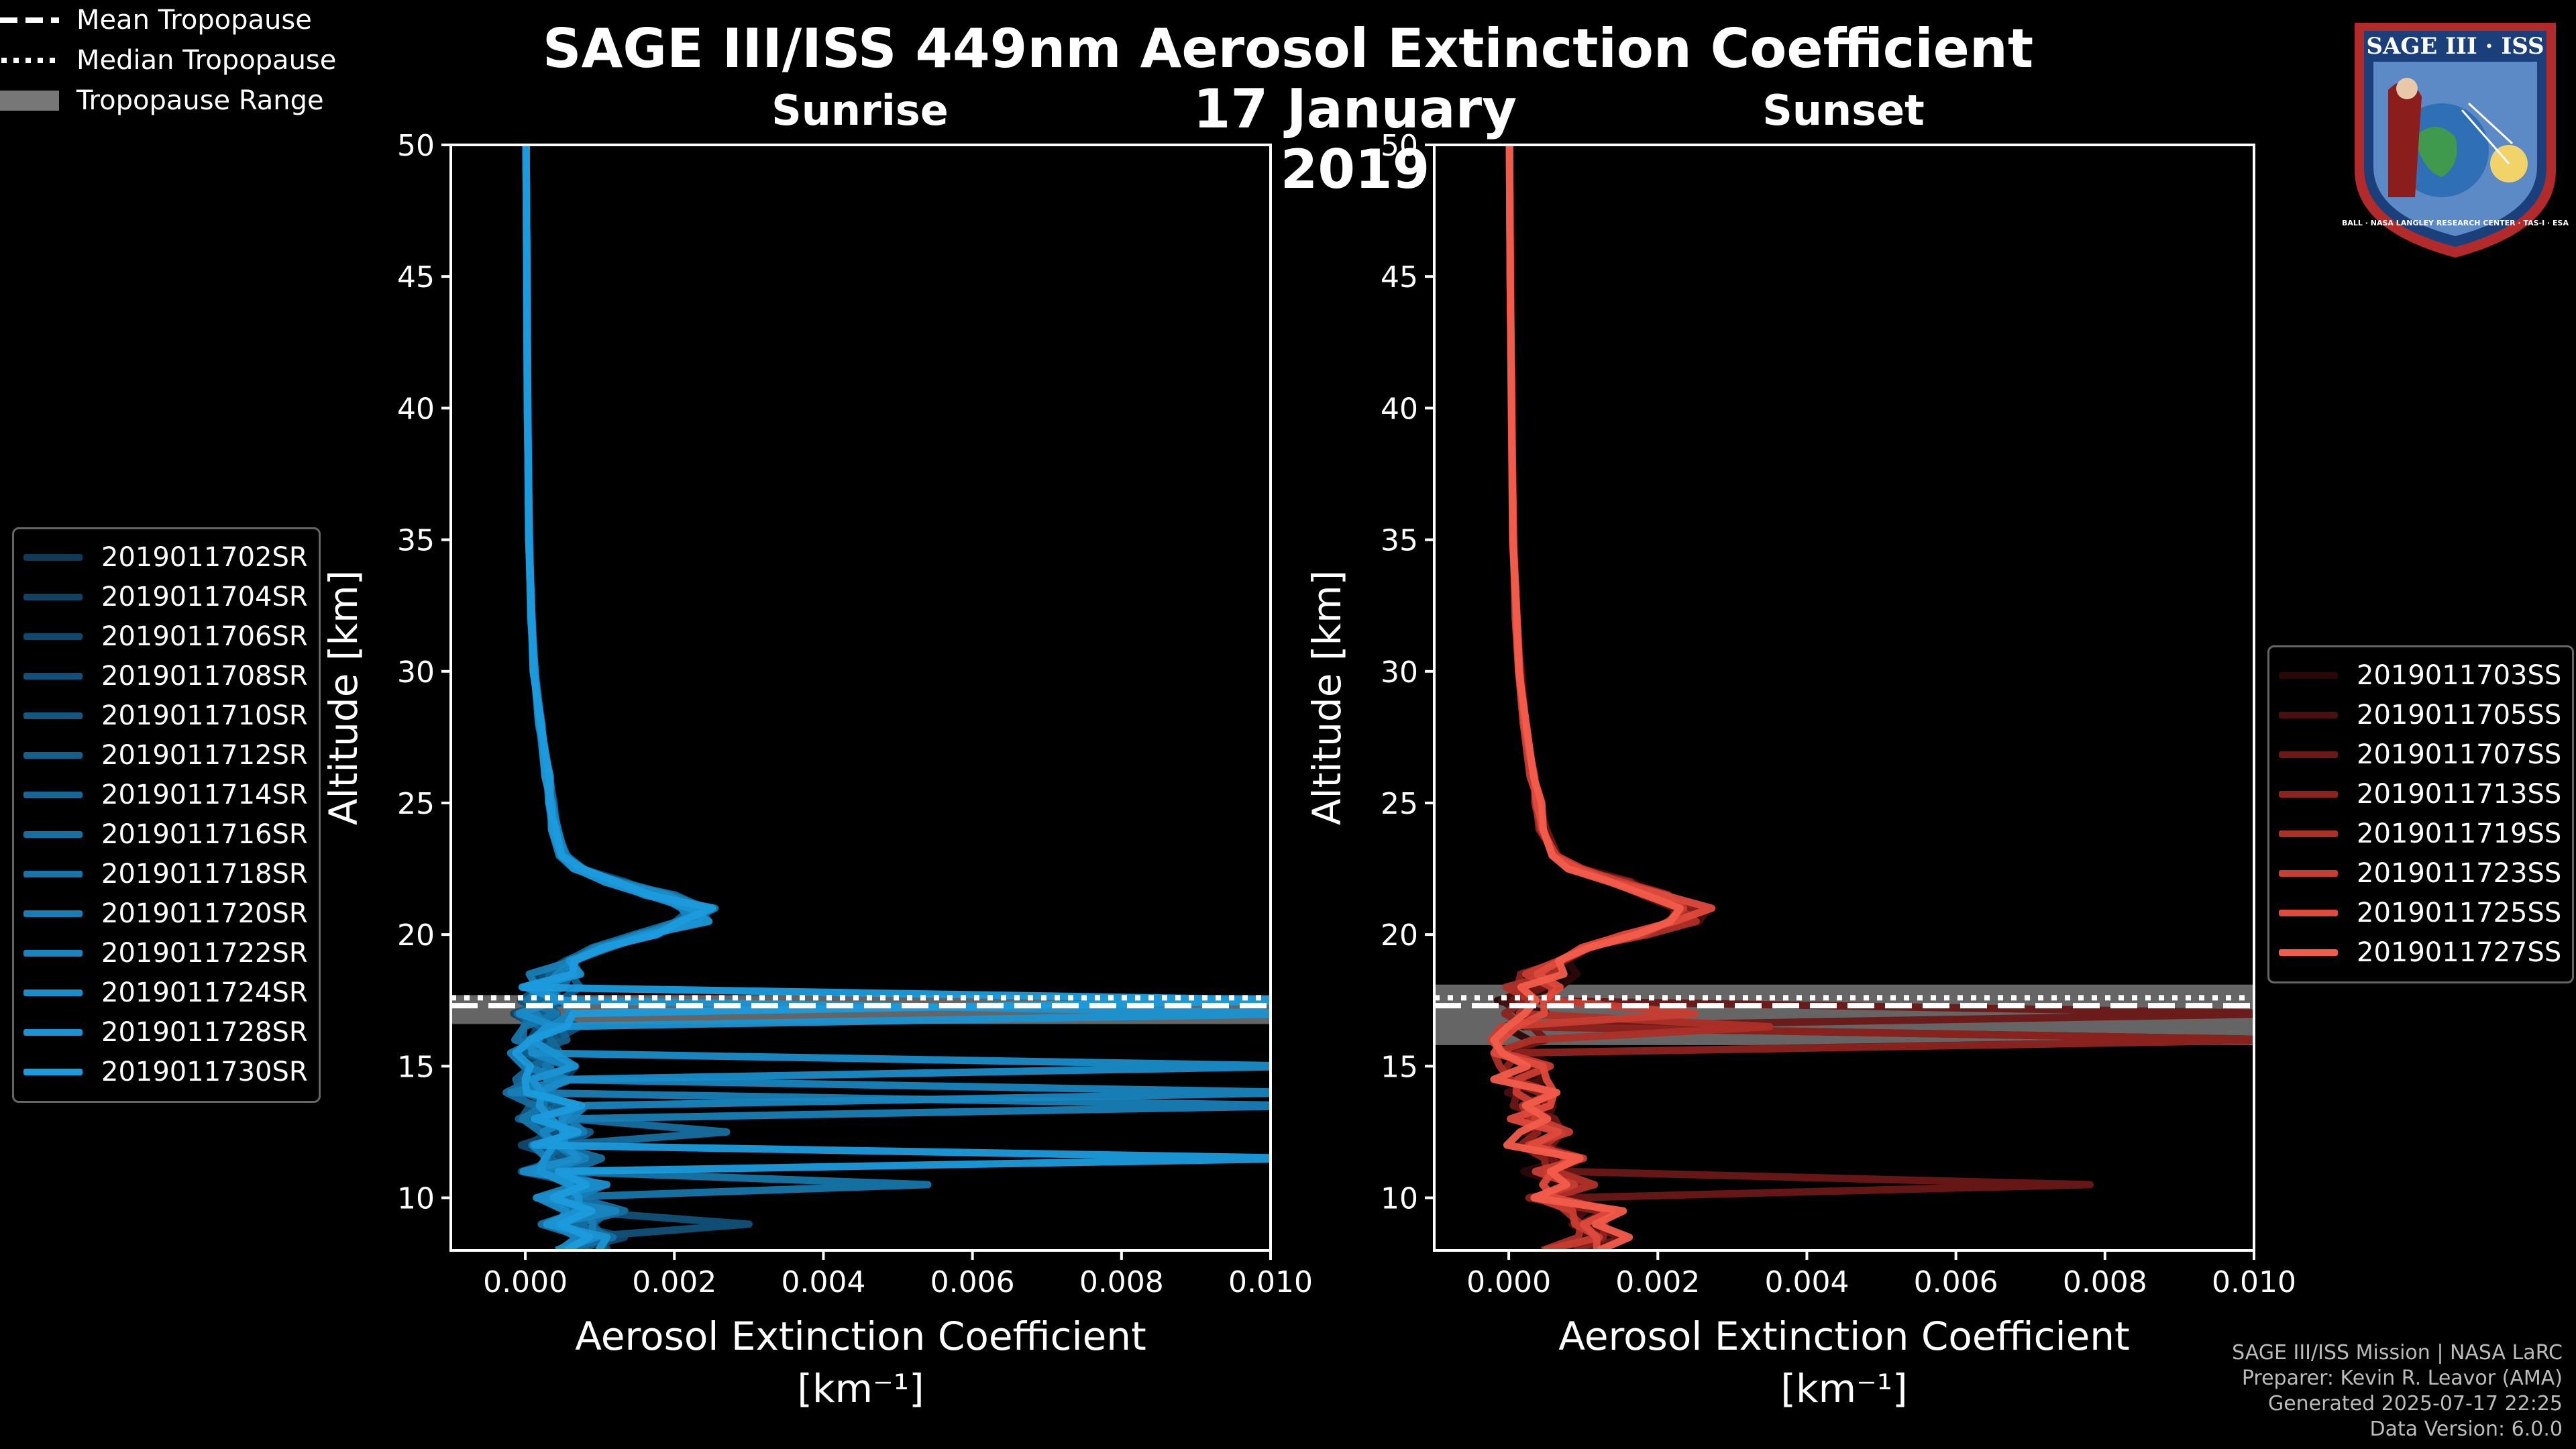 This screenshot has width=2576, height=1449. Describe the element at coordinates (165, 715) in the screenshot. I see `legend-item-2019011710SR: 2019011710SR` at that location.